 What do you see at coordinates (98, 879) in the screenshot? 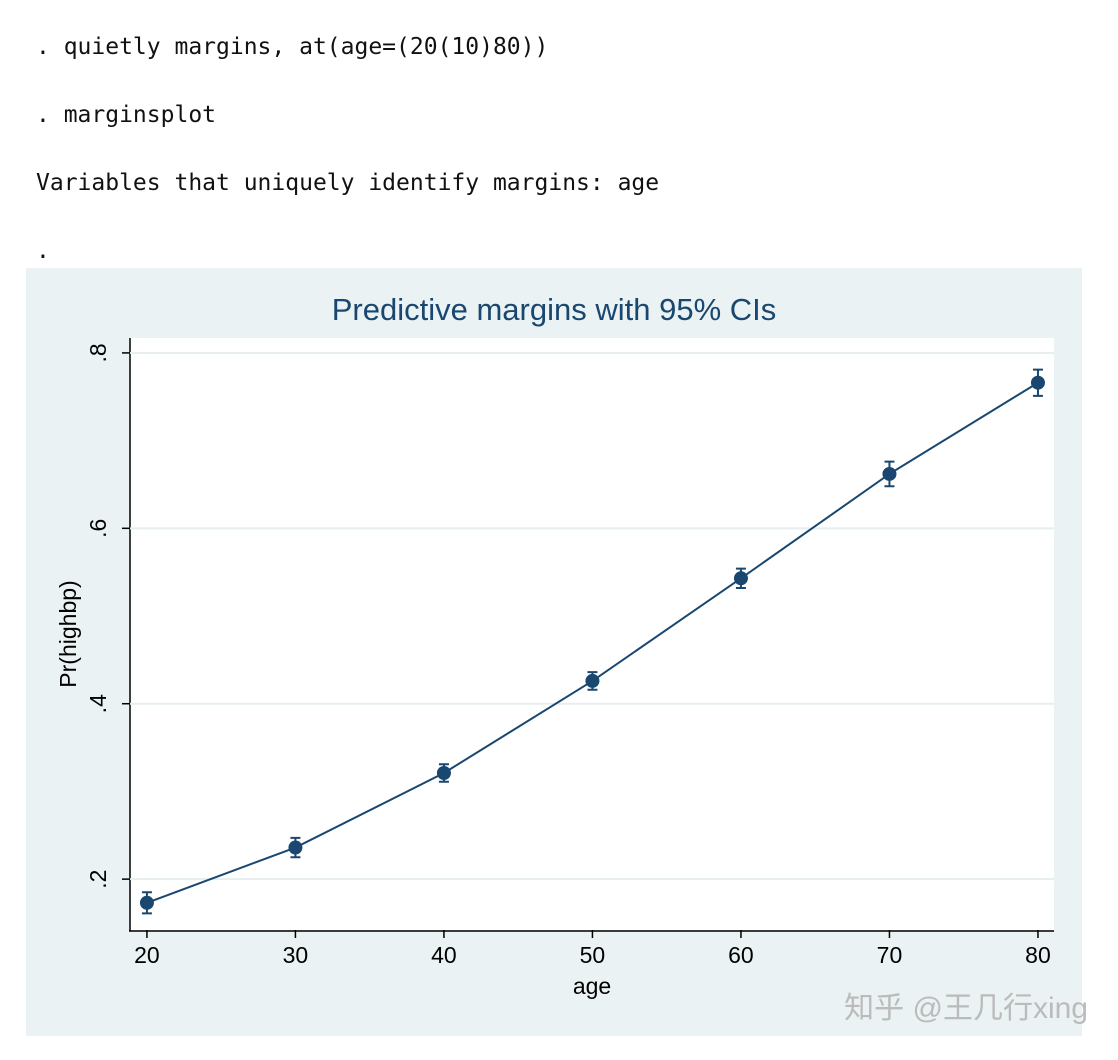
I see `y-tick-label: .2` at bounding box center [98, 879].